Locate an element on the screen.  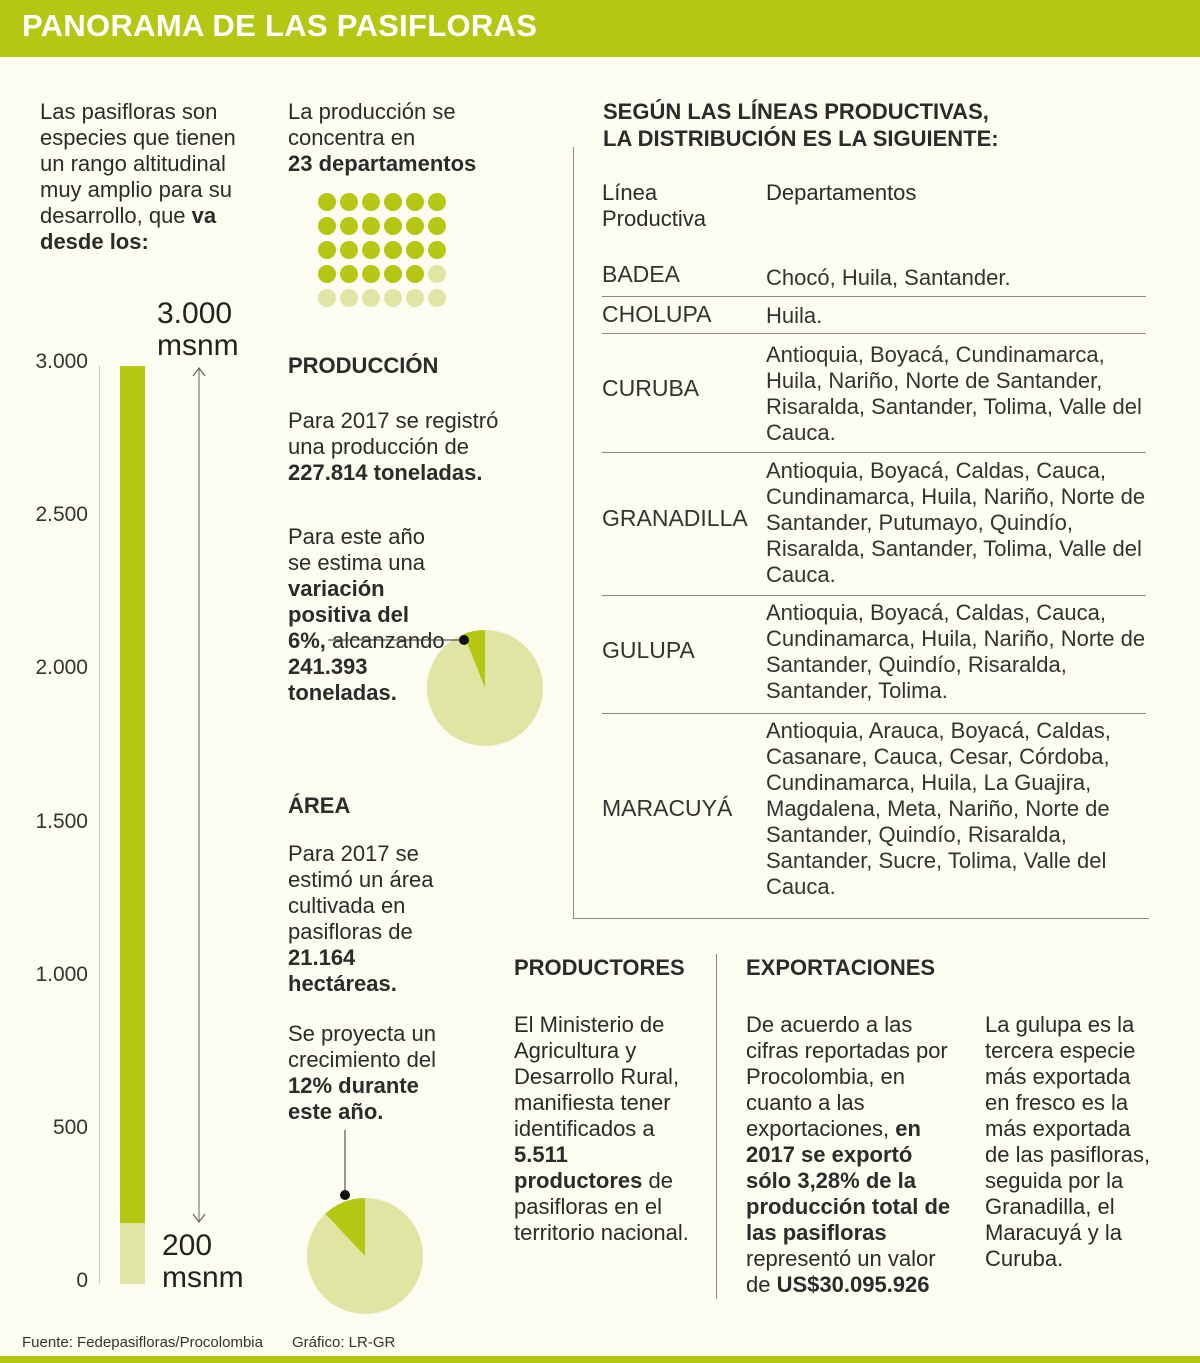
concentration-bold: 23 departamentos is located at coordinates (382, 163).